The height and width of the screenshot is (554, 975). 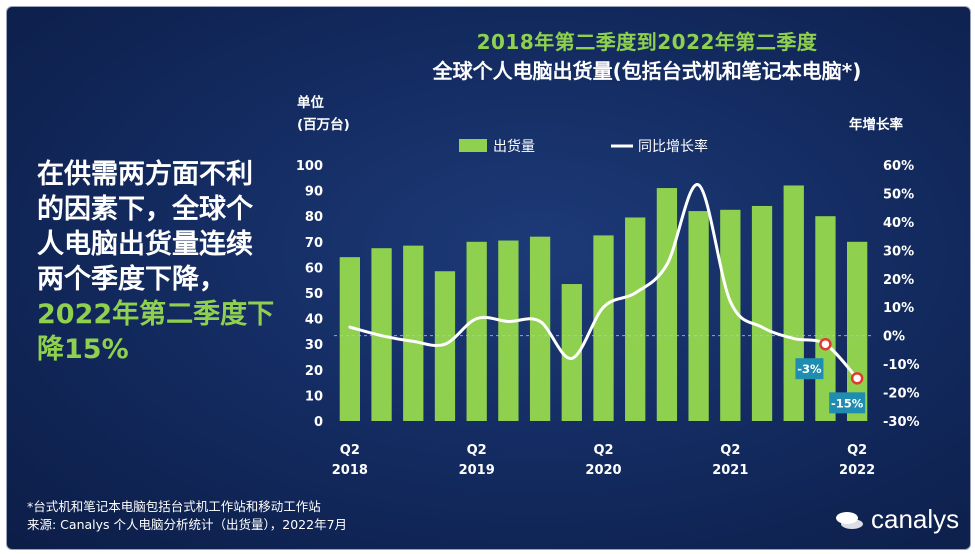 I want to click on footnote-definition: *台式机和笔记本电脑包括台式机工作站和移动工作站, so click(x=174, y=506).